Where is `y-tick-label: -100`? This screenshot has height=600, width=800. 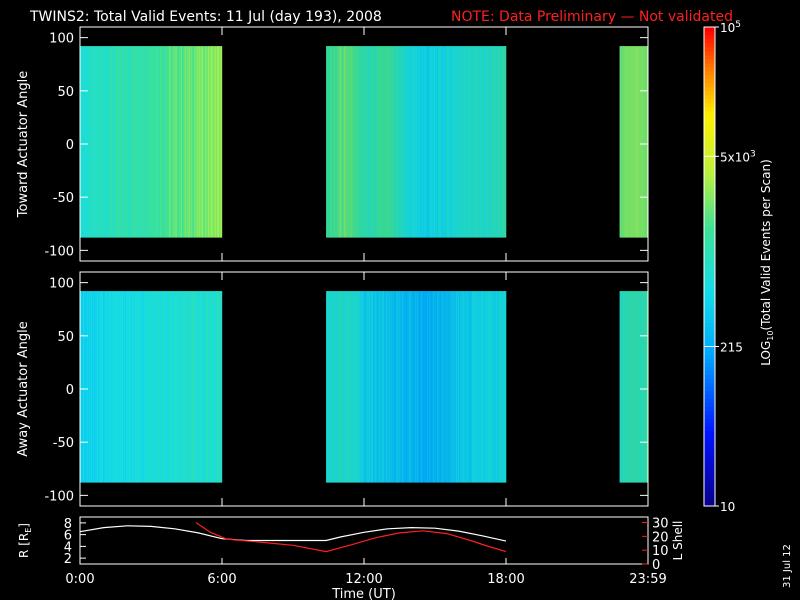
y-tick-label: -100 is located at coordinates (59, 251).